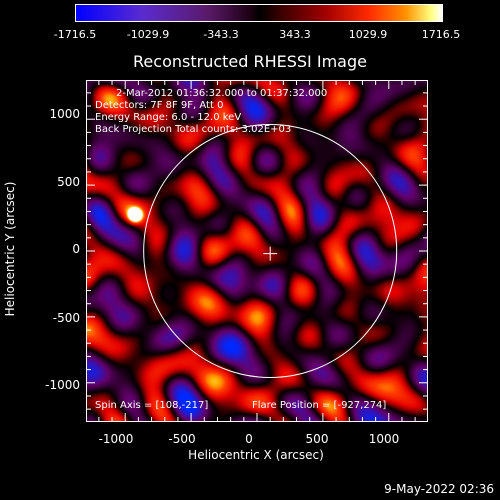  Describe the element at coordinates (250, 61) in the screenshot. I see `chart-title: Reconstructed RHESSI Image` at that location.